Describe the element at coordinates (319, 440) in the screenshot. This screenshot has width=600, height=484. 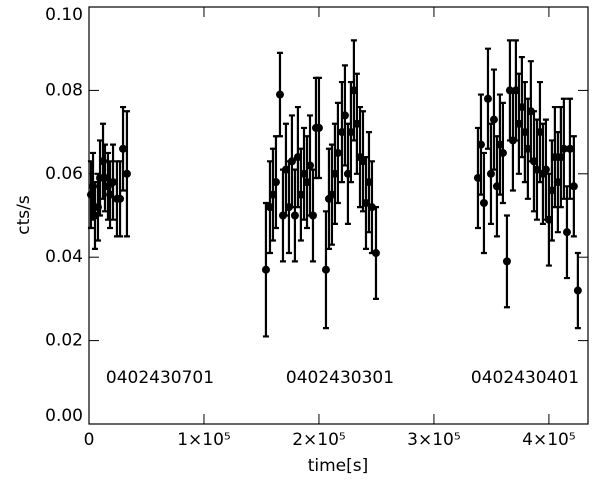
I see `x-tick-label: 2×10⁵` at that location.